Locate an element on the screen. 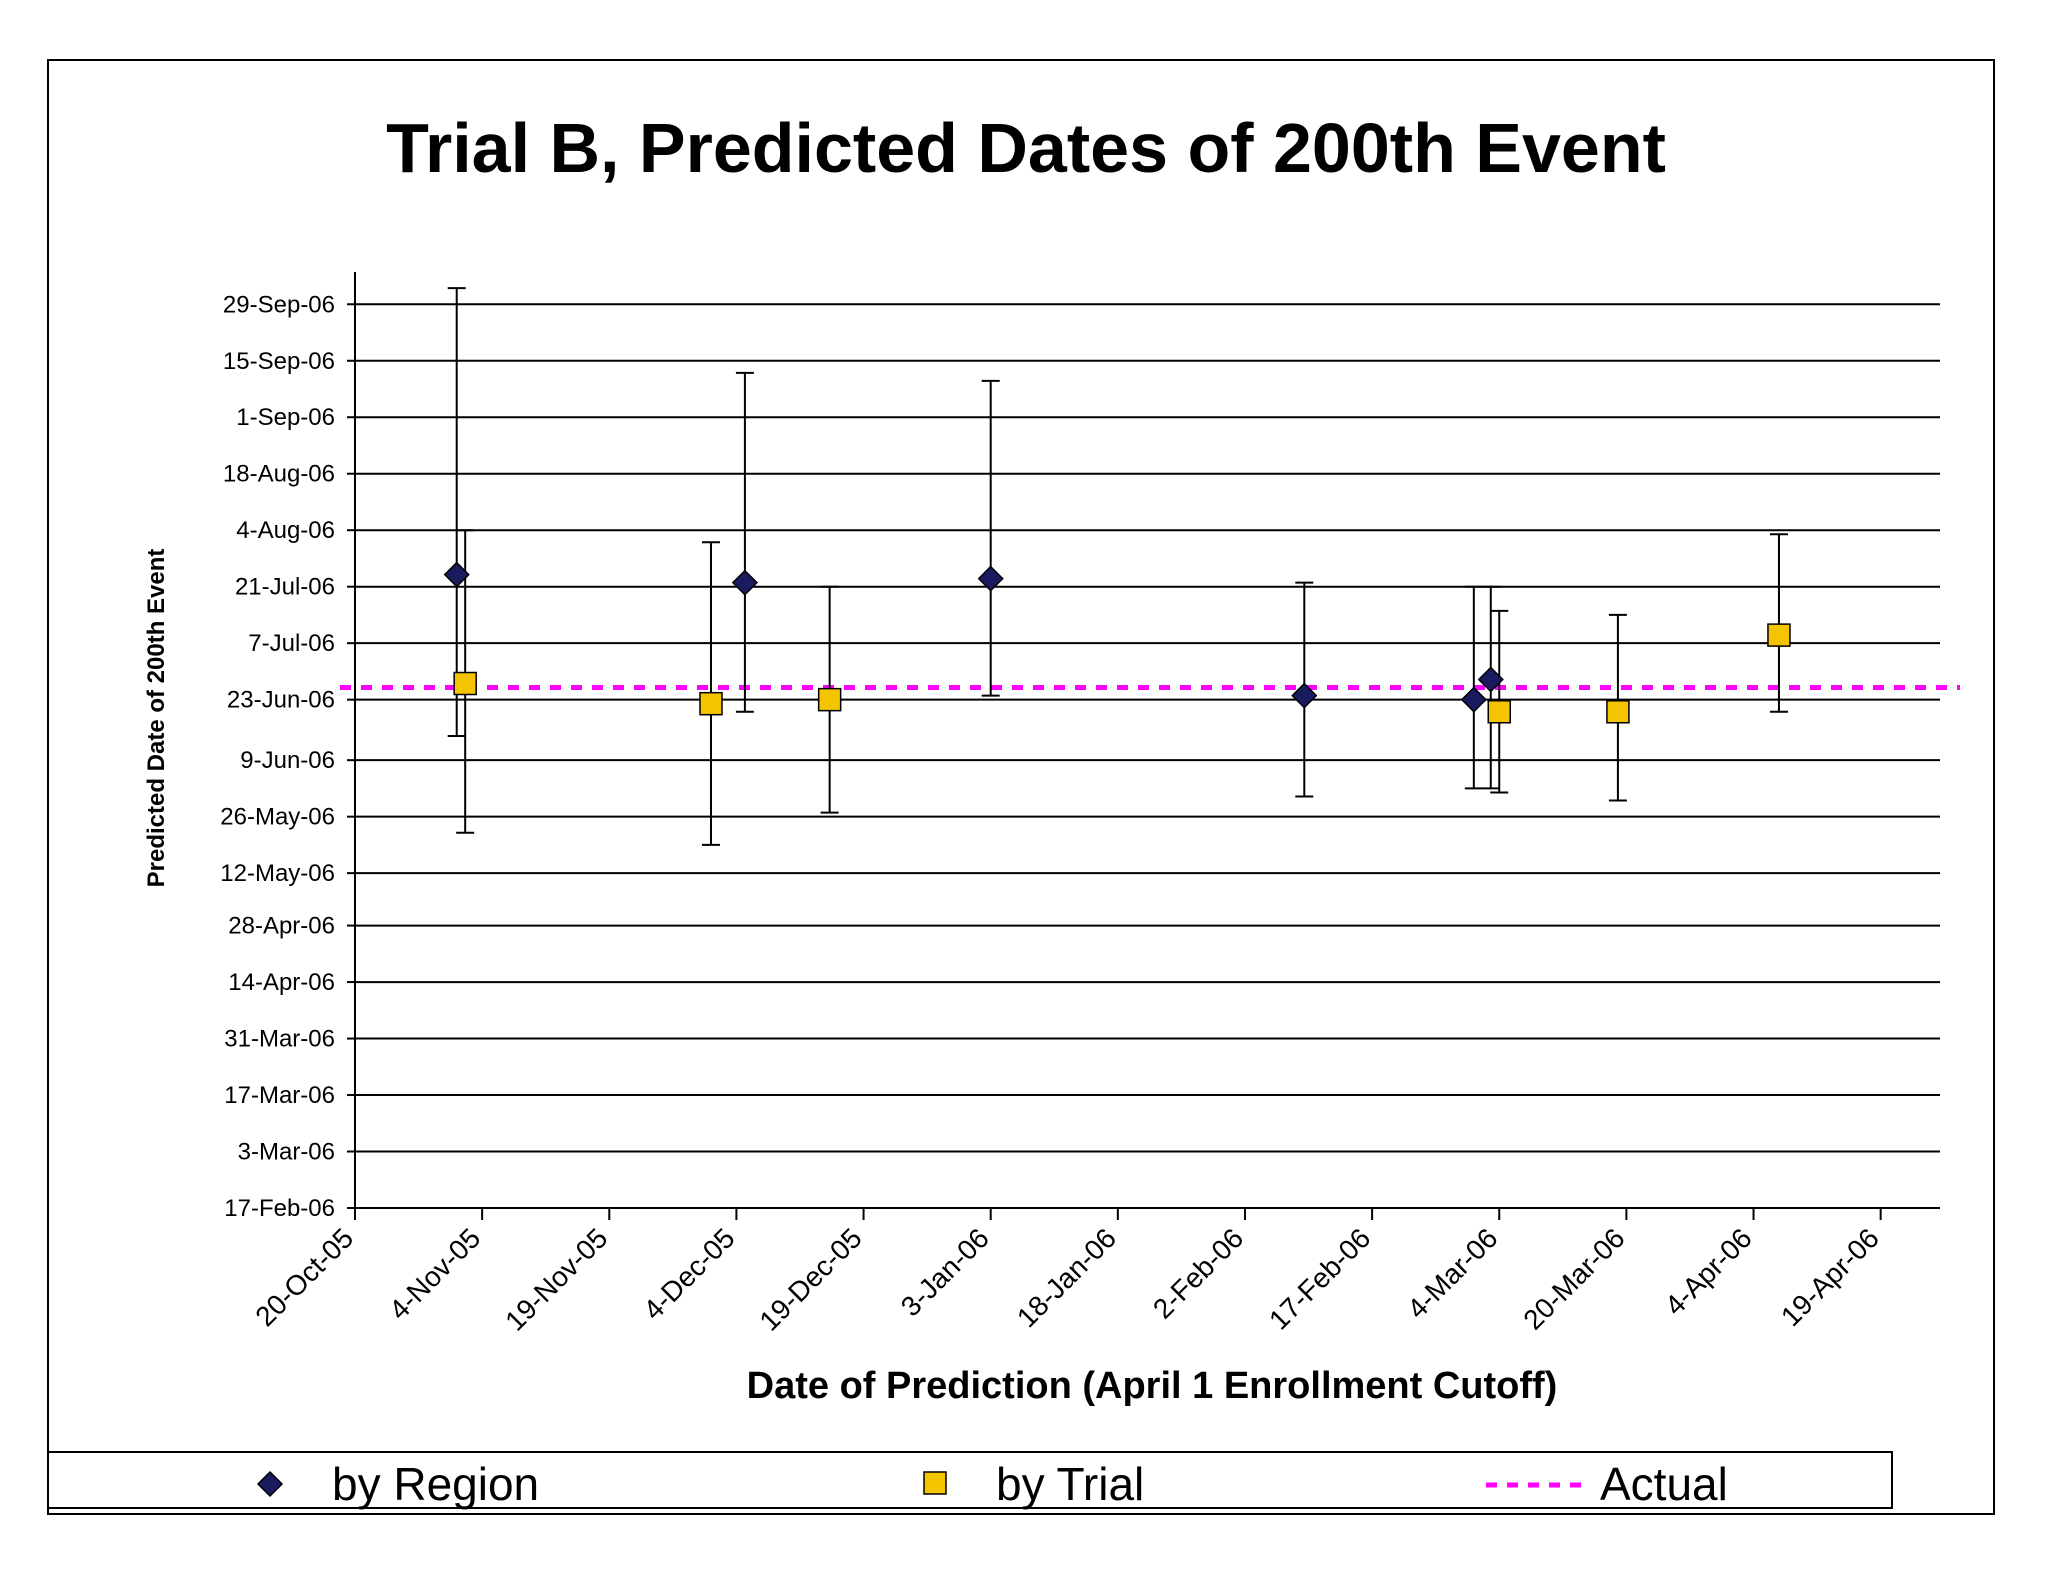 The image size is (2048, 1582). legend-box is located at coordinates (970, 1480).